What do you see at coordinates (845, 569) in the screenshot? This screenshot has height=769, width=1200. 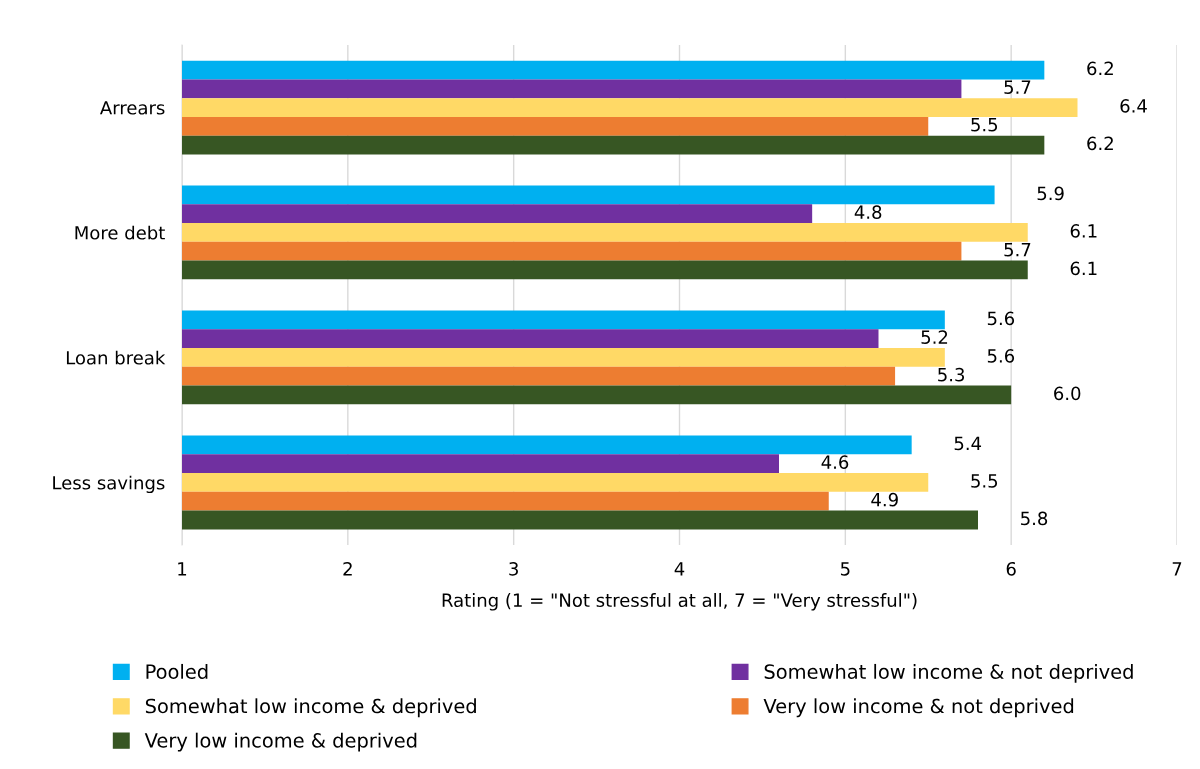 I see `x-tick-label: 5` at bounding box center [845, 569].